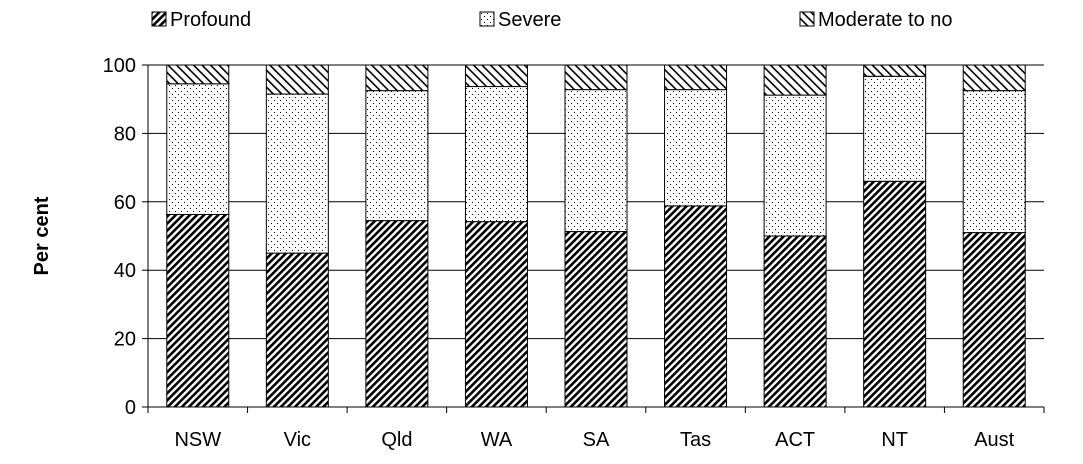 Image resolution: width=1083 pixels, height=464 pixels. I want to click on x-axis-ticks: NSW Vic Qld WA SA Tas ACT NT Aust, so click(596, 429).